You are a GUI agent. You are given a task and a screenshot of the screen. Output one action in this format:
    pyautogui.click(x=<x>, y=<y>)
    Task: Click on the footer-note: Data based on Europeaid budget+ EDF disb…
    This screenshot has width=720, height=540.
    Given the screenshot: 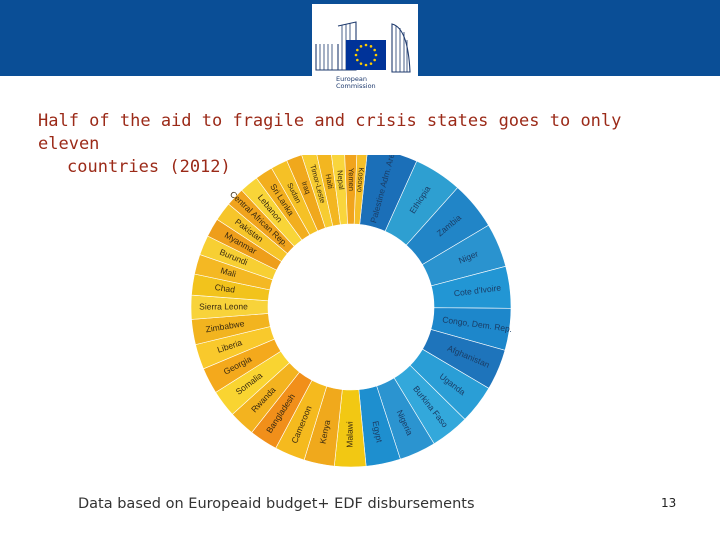 What is the action you would take?
    pyautogui.click(x=276, y=504)
    